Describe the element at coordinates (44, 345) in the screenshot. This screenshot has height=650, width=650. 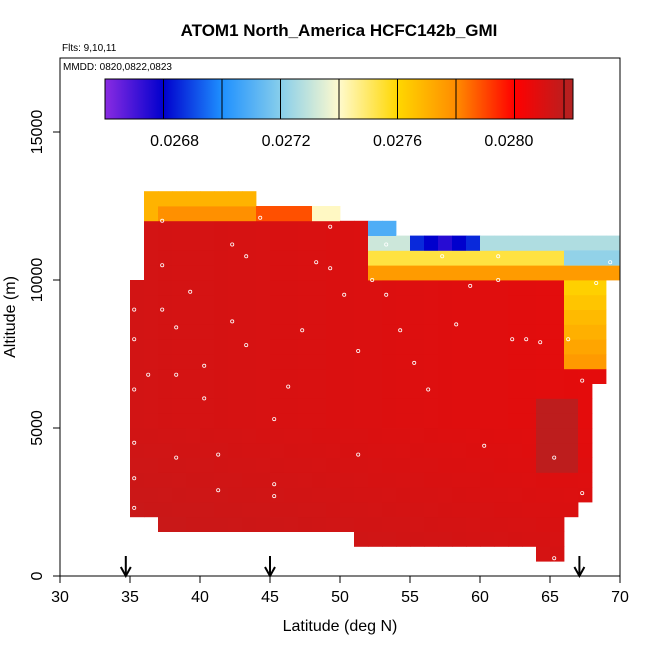
I see `y-axis: 0 5000 10000 15000` at that location.